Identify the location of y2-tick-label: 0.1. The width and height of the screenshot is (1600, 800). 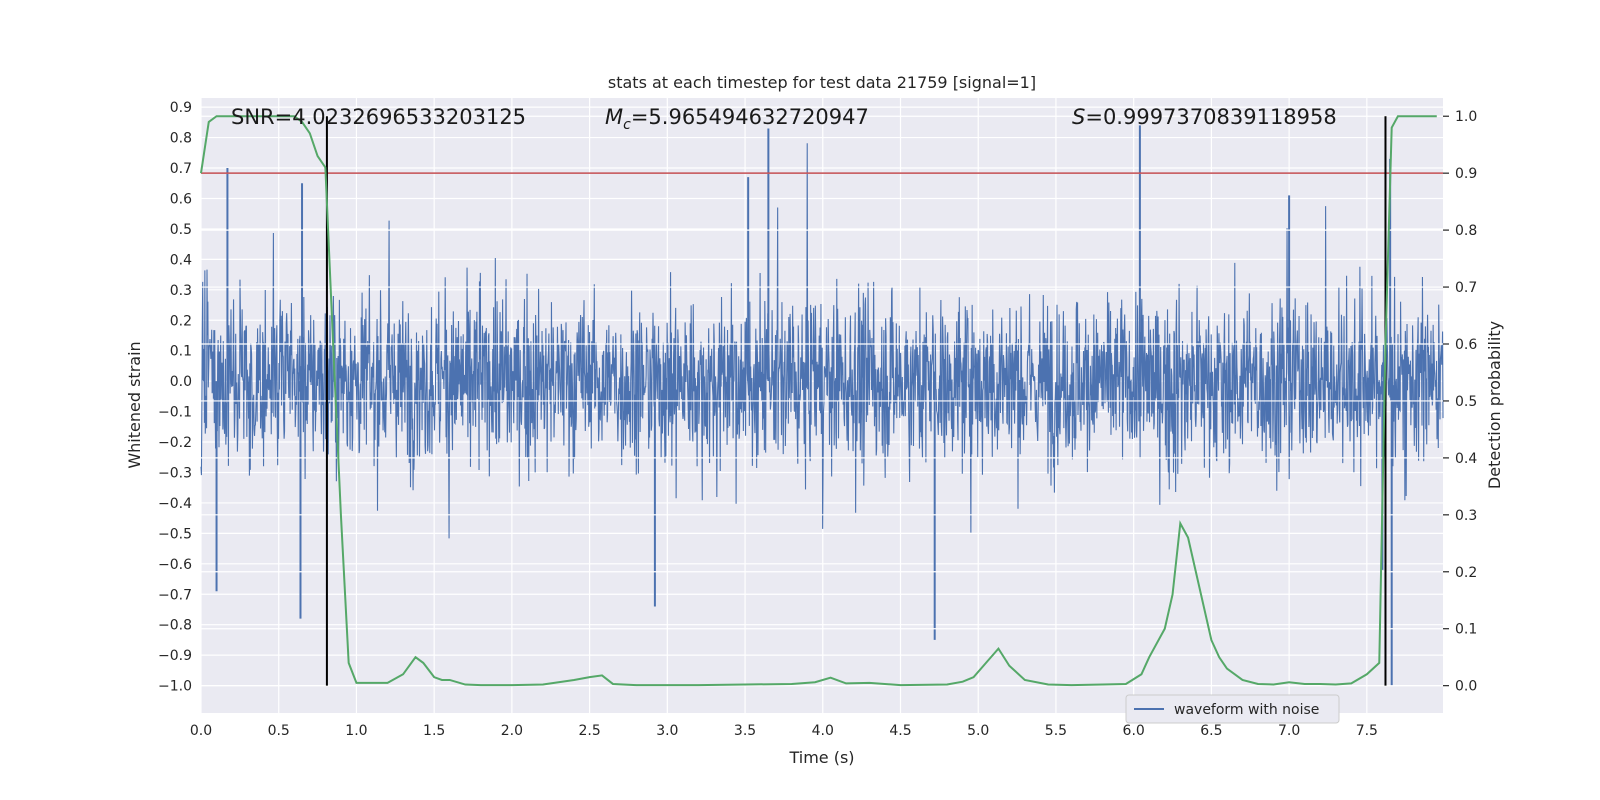
(1466, 630).